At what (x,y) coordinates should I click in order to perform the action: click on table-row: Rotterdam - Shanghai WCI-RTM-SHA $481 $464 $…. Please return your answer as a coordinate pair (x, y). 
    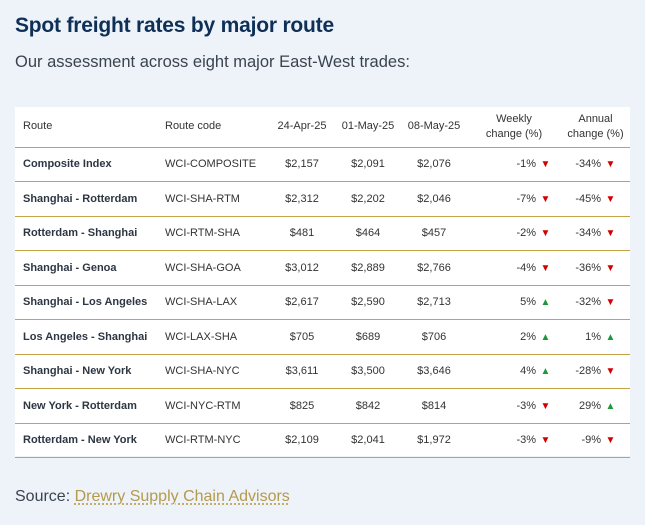
    Looking at the image, I should click on (322, 233).